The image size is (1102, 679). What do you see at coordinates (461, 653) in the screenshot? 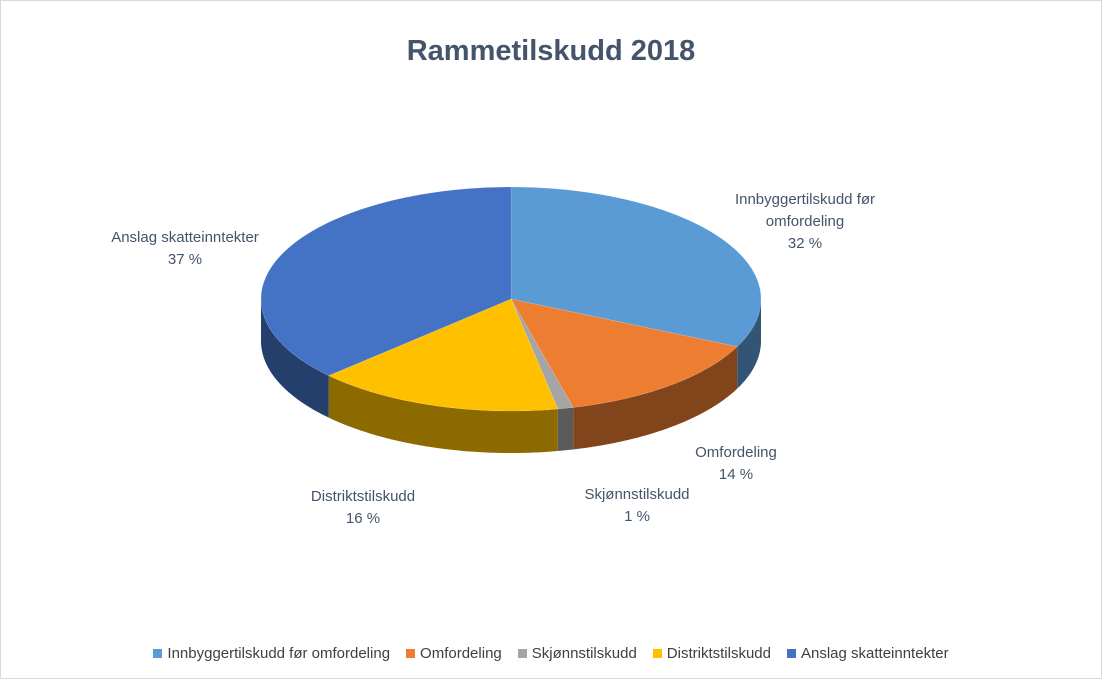
I see `legend-label: Omfordeling` at bounding box center [461, 653].